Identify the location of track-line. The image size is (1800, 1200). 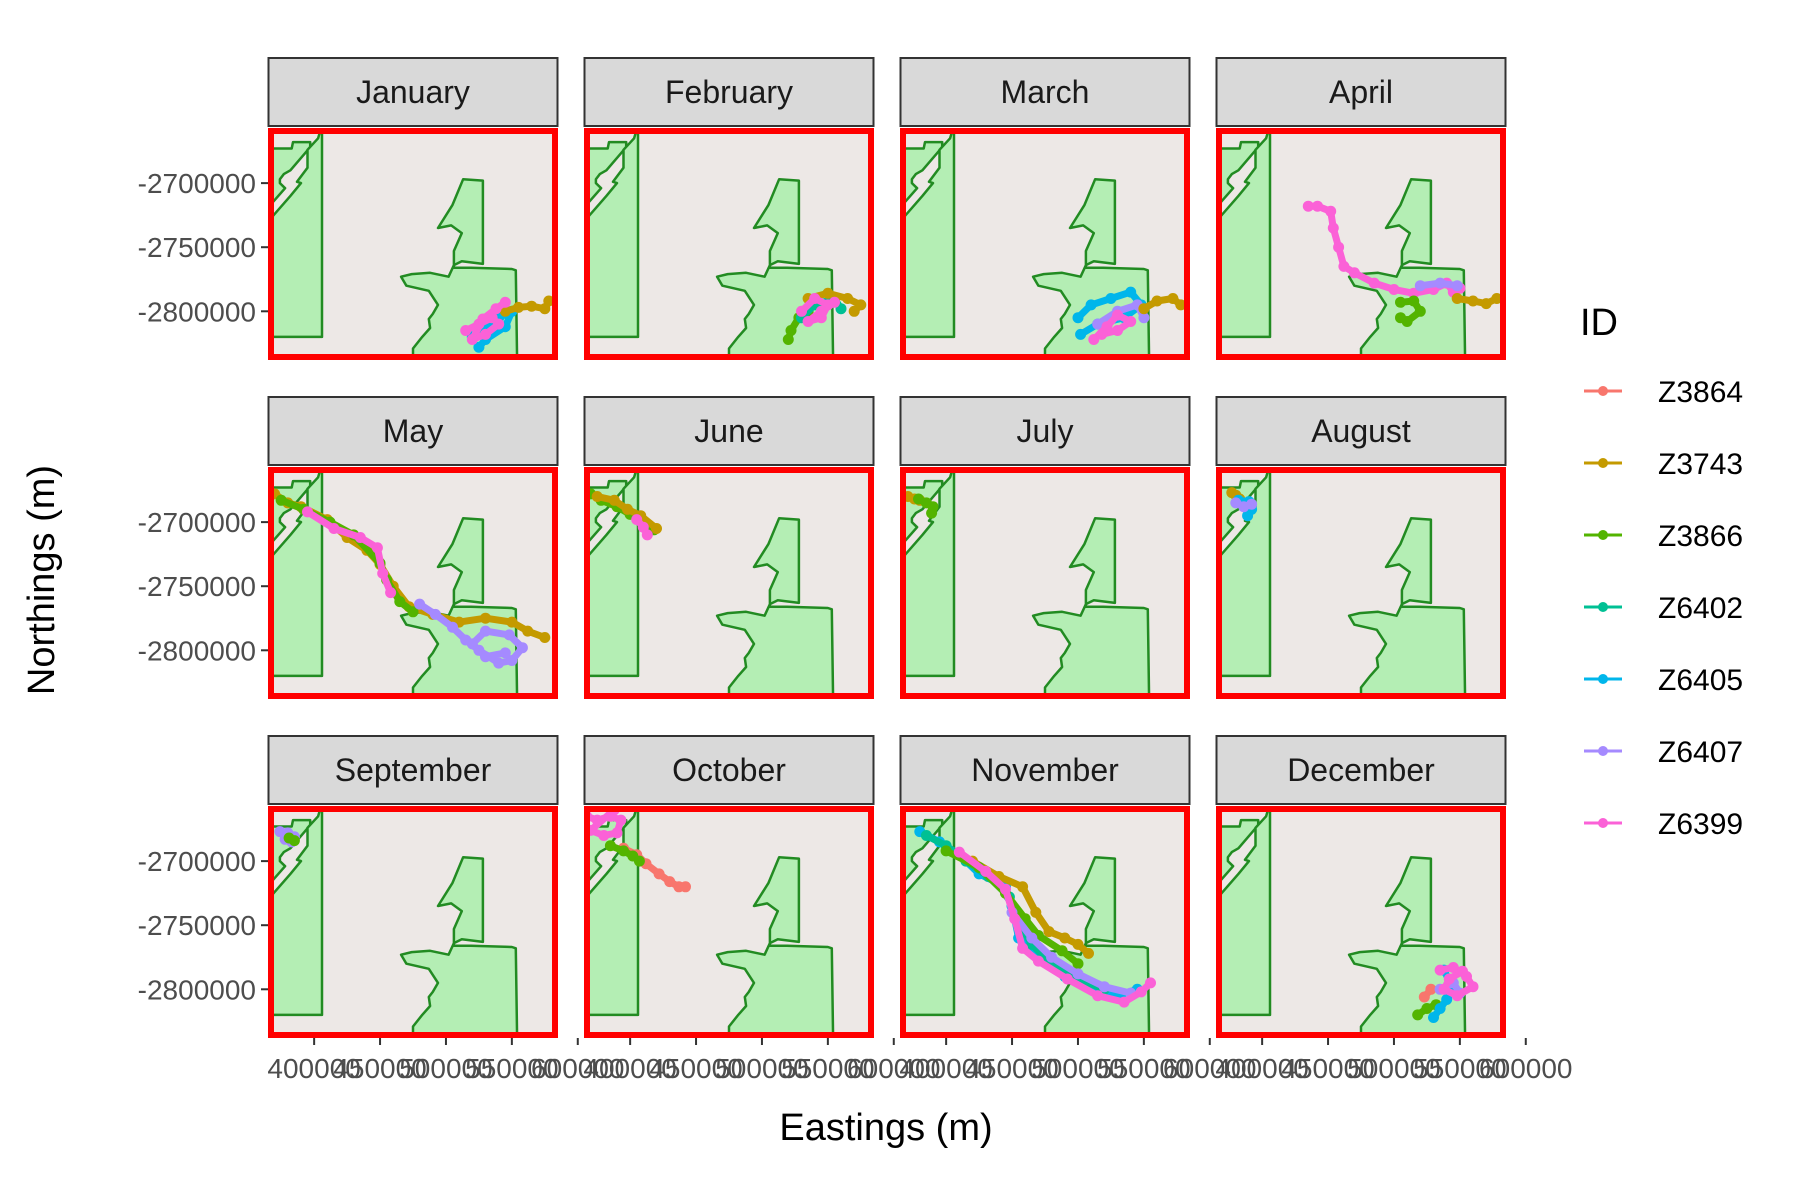
(1477, 301).